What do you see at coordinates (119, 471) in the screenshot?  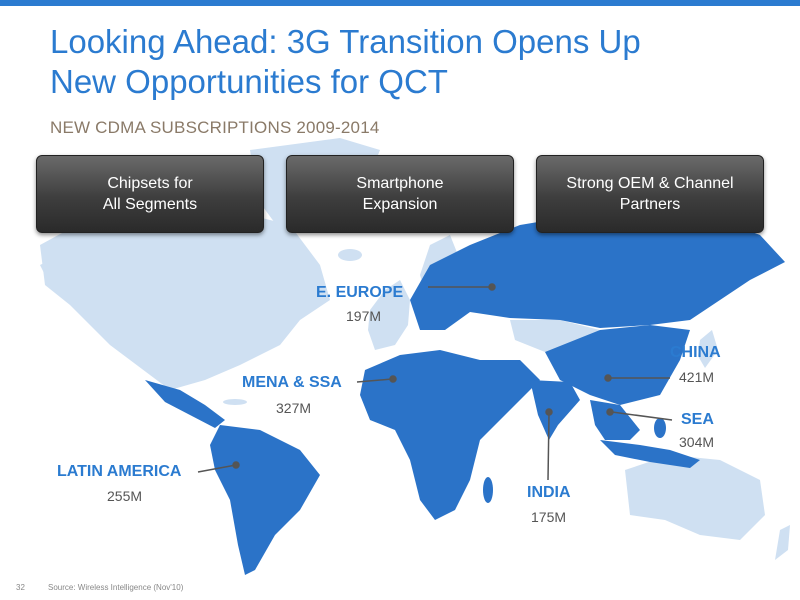 I see `region-latam-label: LATIN AMERICA` at bounding box center [119, 471].